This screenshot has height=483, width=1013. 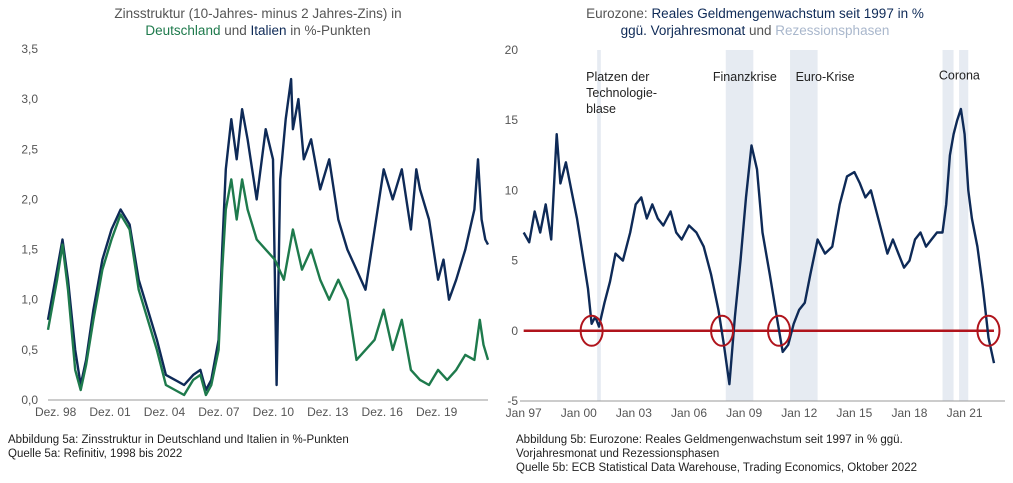 I want to click on x-tick-label: Jan 09, so click(x=744, y=413).